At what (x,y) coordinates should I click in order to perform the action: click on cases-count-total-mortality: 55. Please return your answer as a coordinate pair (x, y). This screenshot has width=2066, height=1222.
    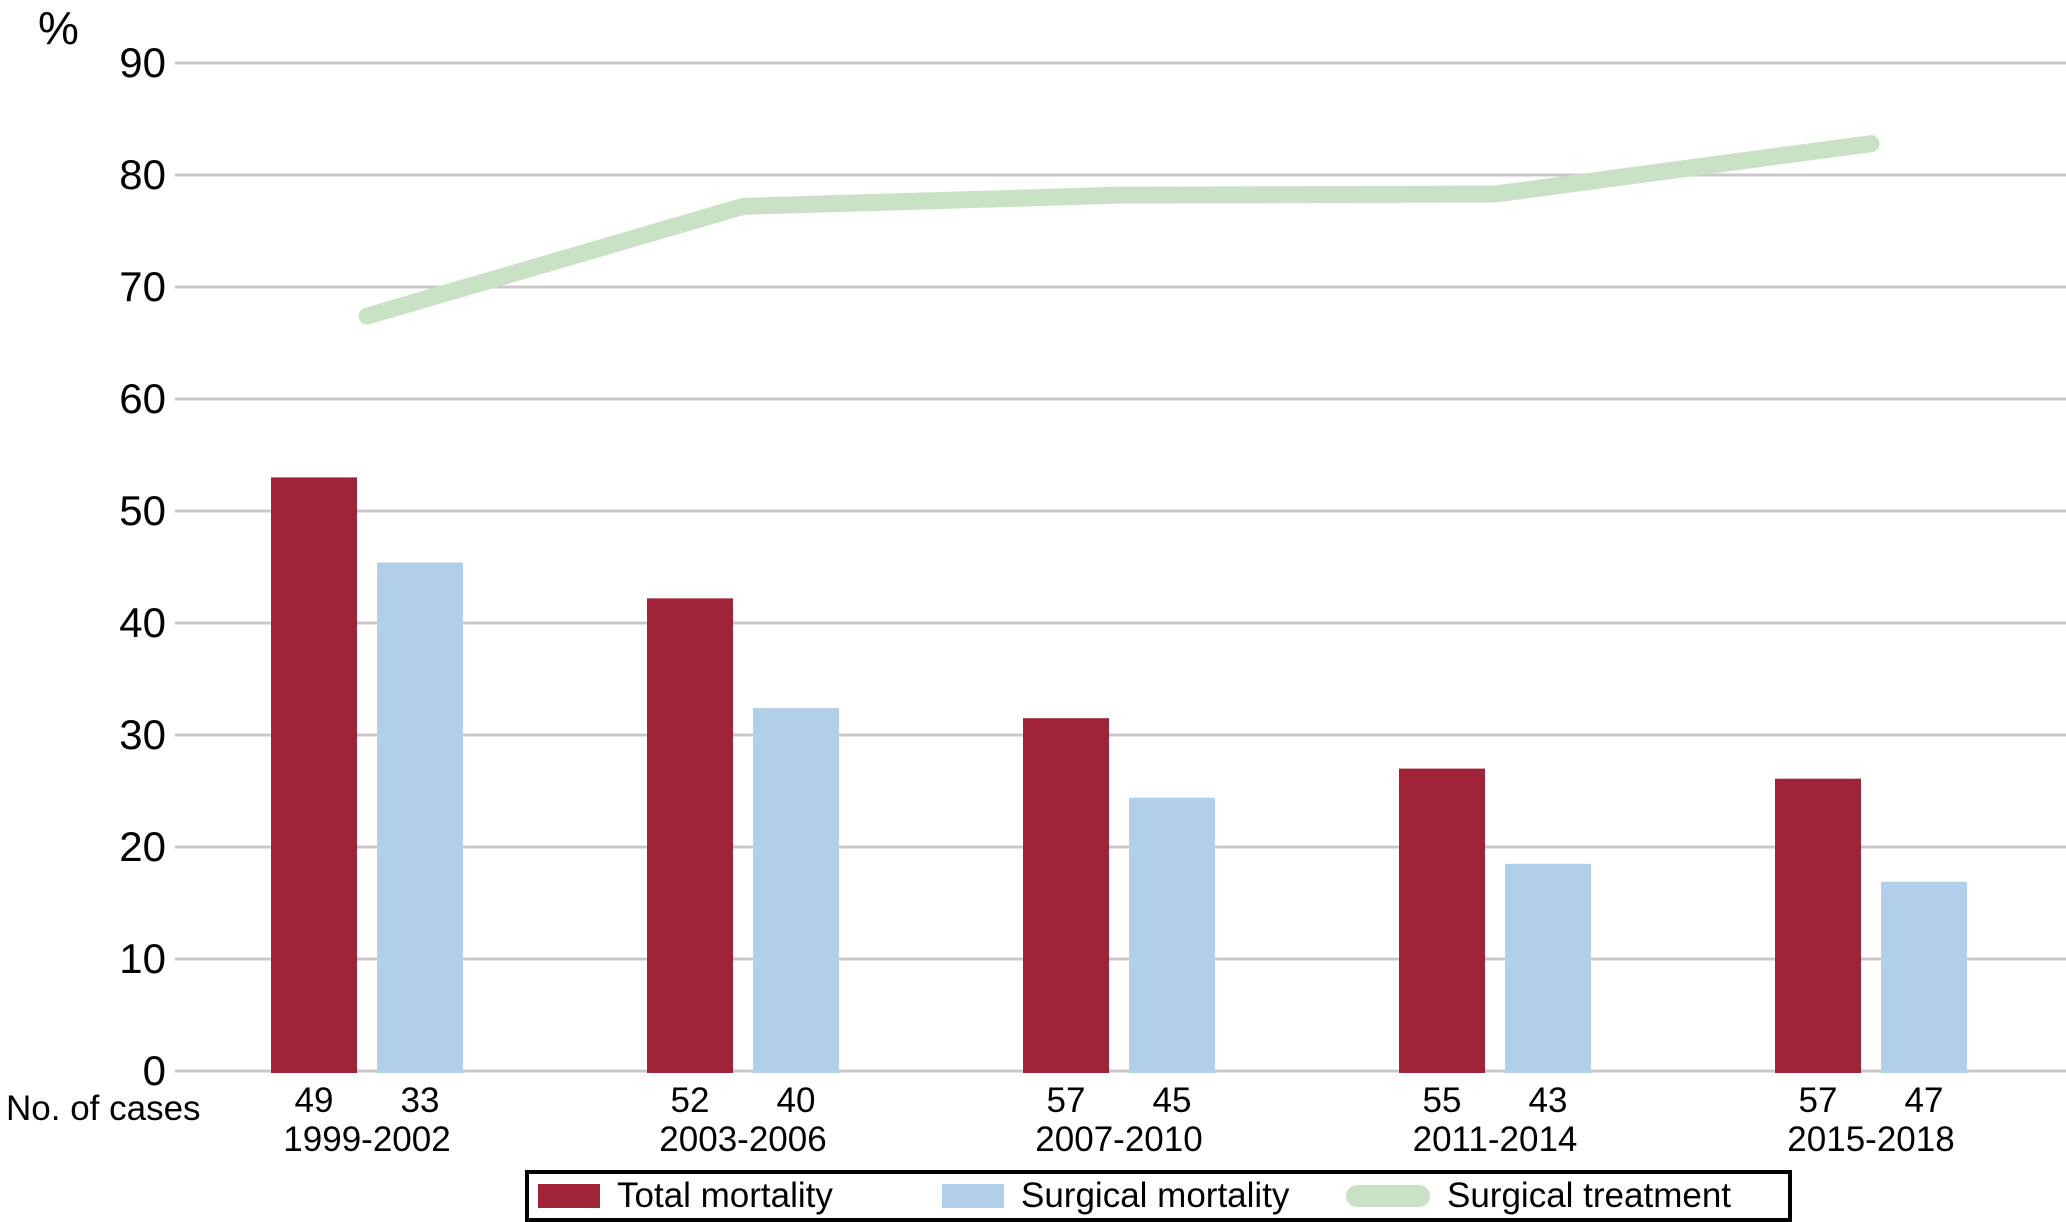
    Looking at the image, I should click on (1442, 1100).